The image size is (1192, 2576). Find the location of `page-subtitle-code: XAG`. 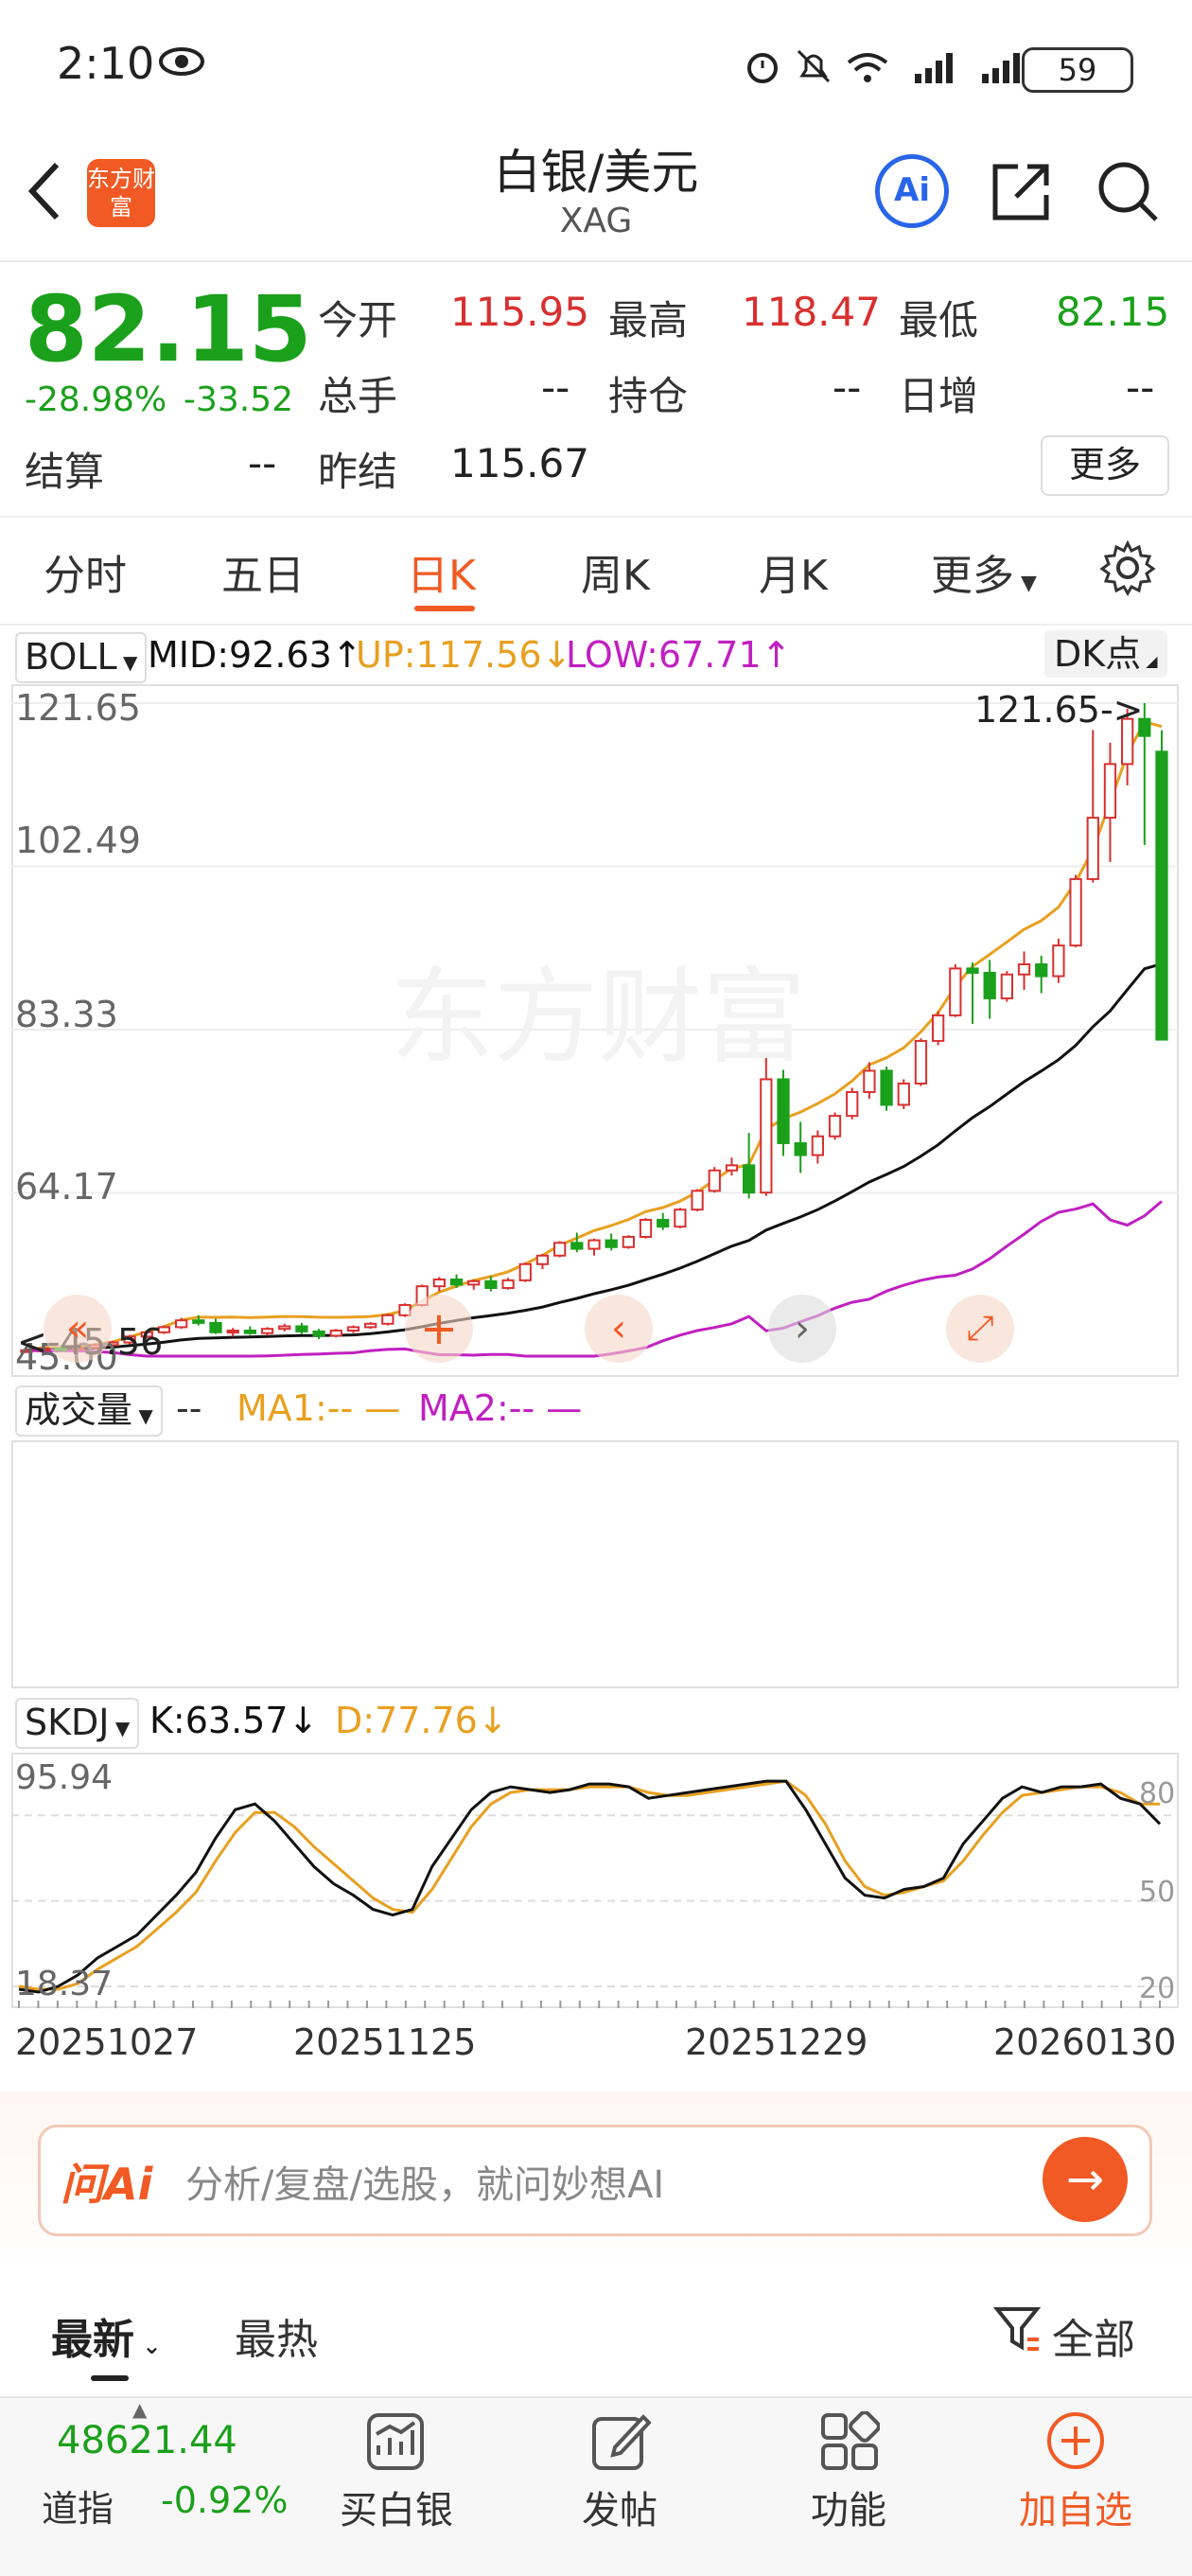

page-subtitle-code: XAG is located at coordinates (596, 221).